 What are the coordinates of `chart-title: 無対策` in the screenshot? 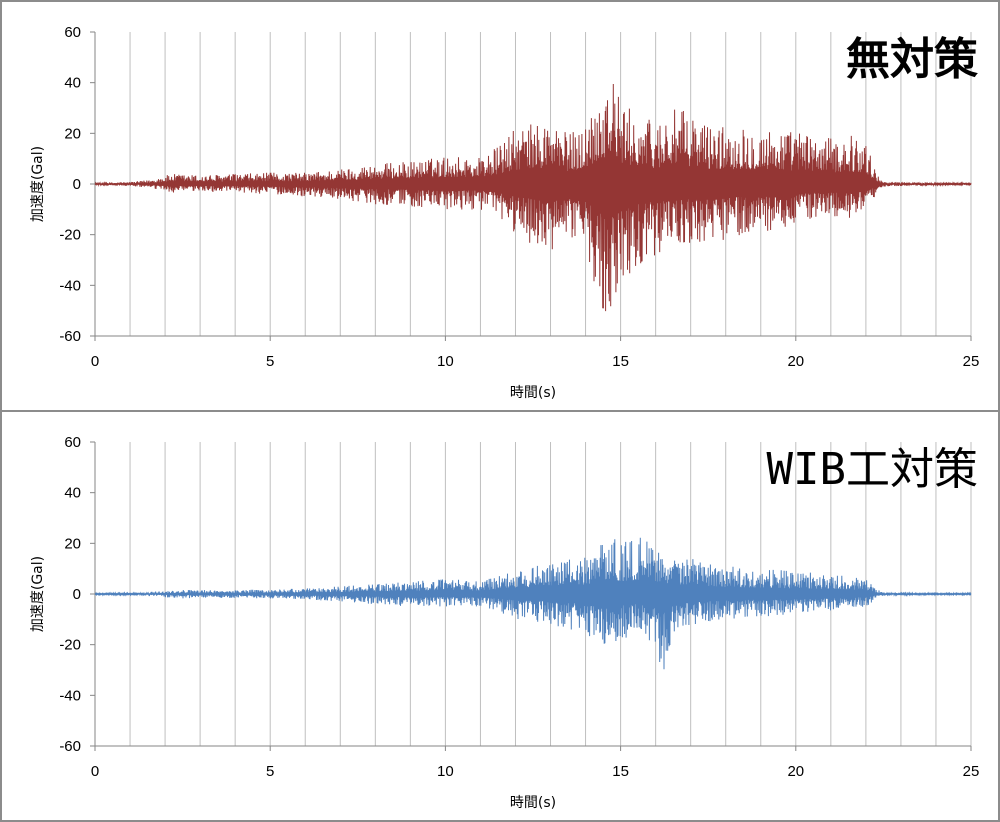 It's located at (912, 59).